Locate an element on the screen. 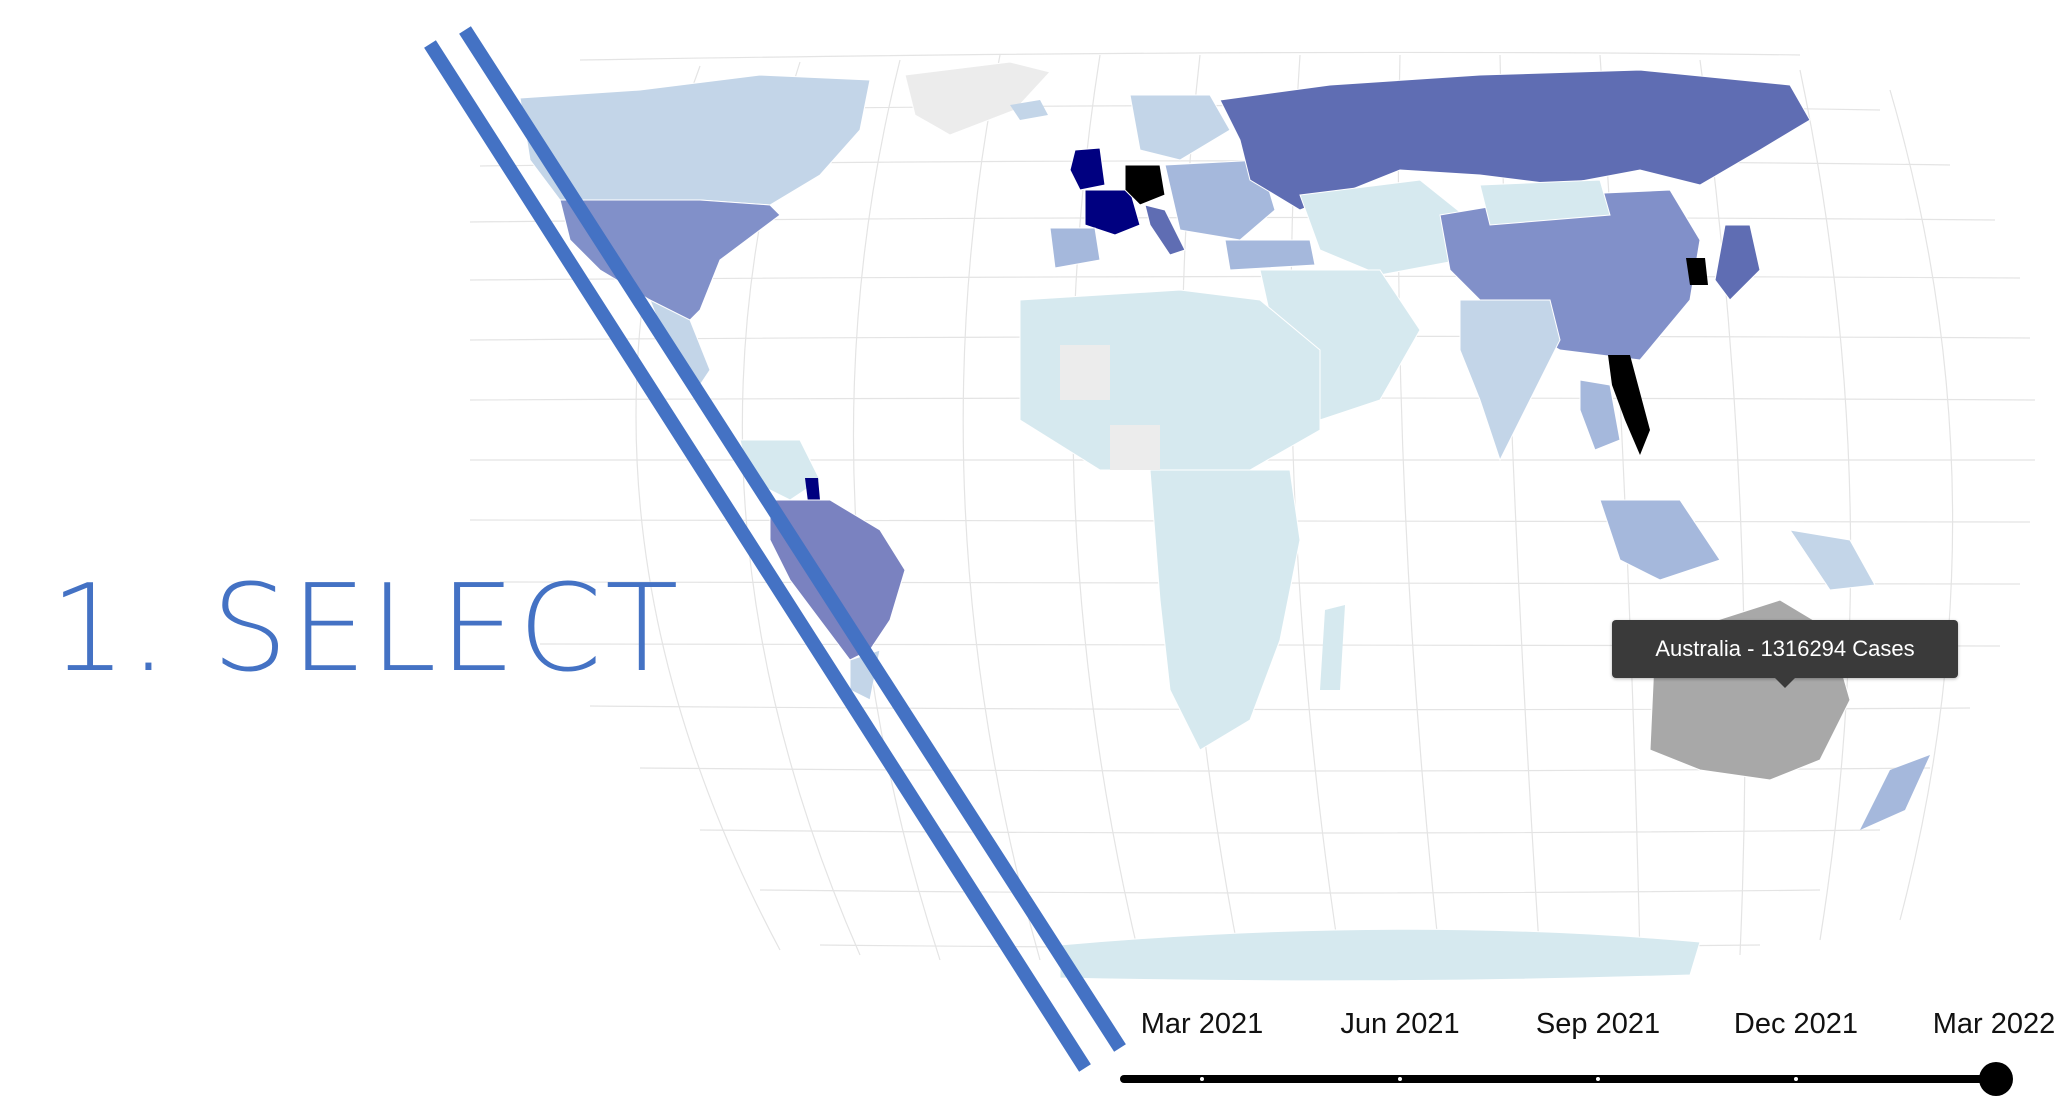 This screenshot has width=2070, height=1114. country-germany is located at coordinates (1145, 185).